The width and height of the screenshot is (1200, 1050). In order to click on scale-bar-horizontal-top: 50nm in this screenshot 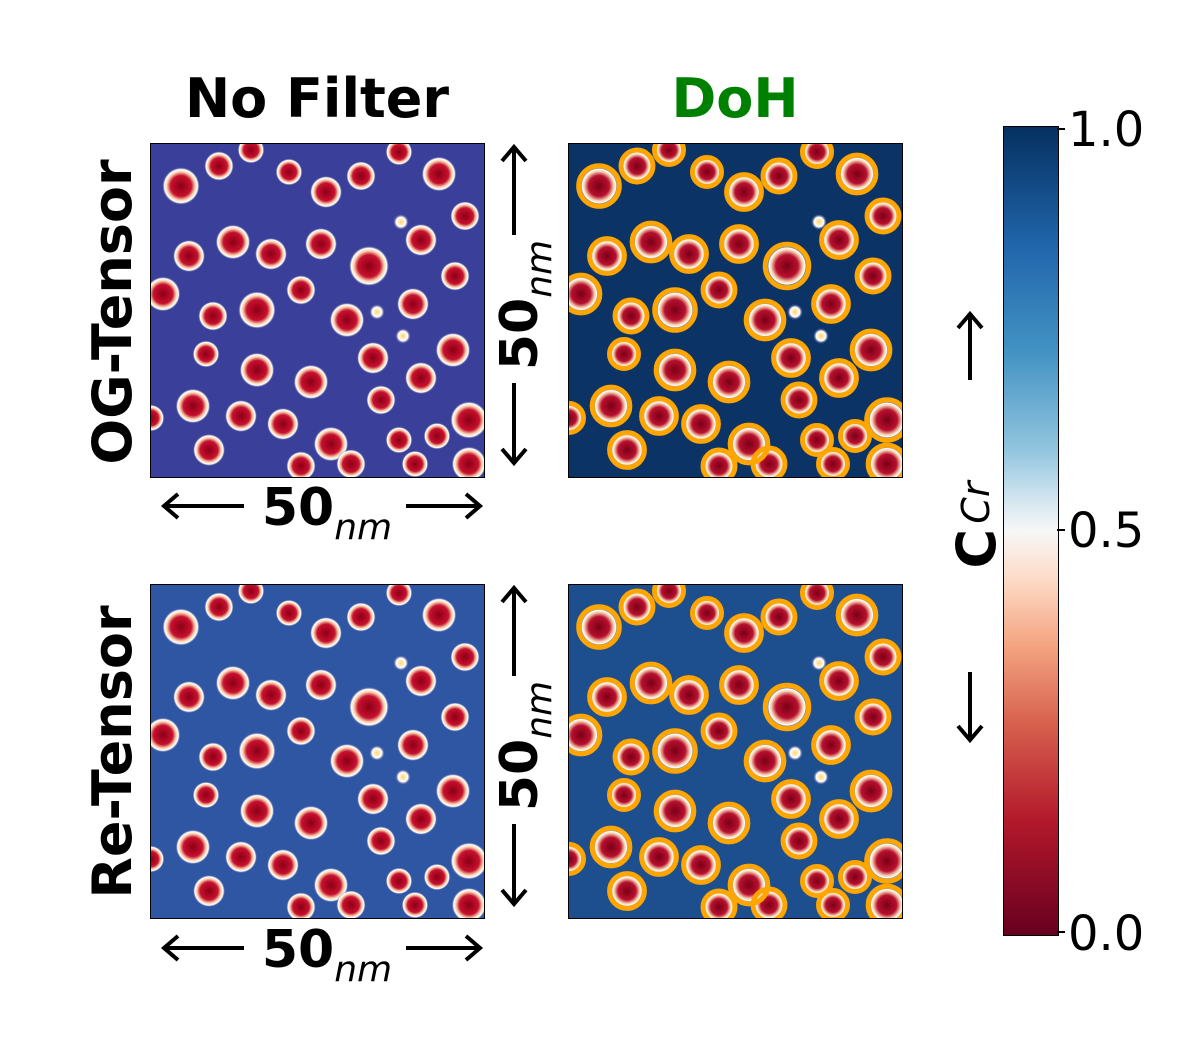, I will do `click(322, 513)`.